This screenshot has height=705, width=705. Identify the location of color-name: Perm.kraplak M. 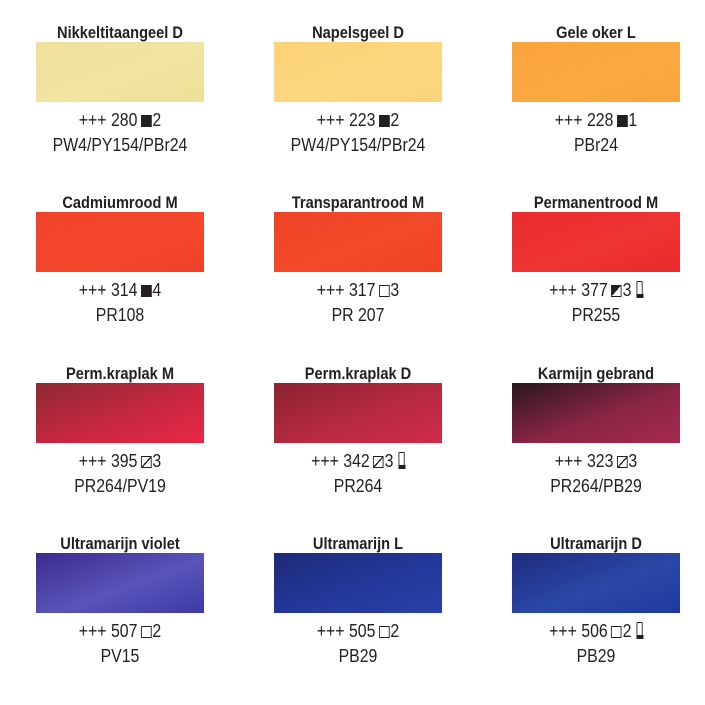
(120, 373).